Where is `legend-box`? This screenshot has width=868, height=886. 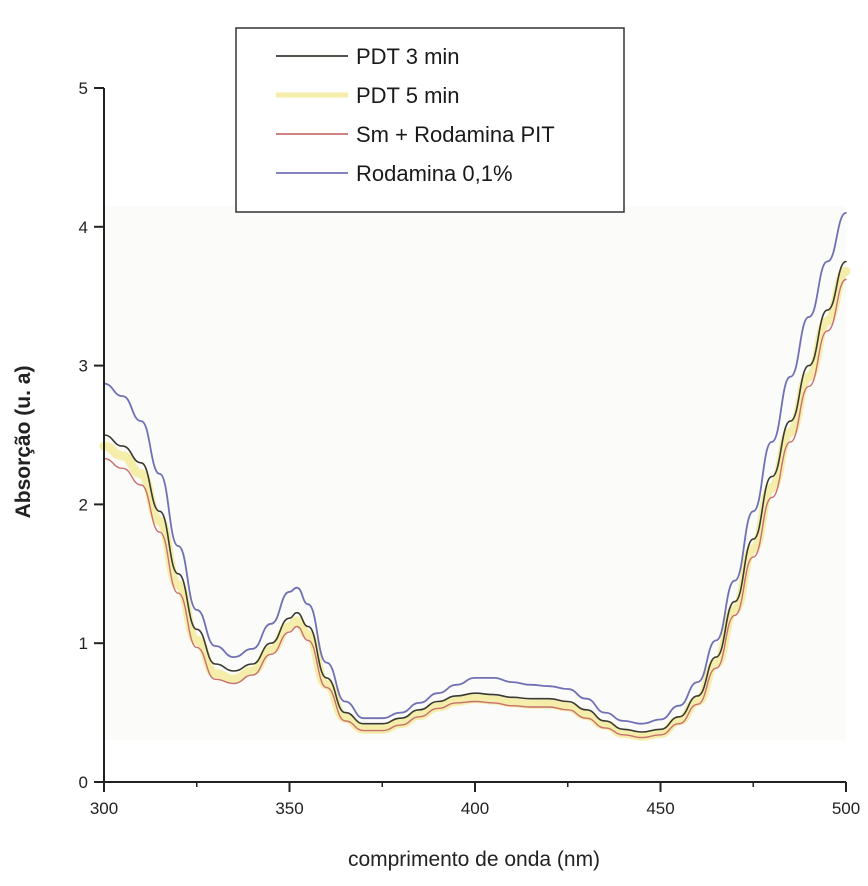 legend-box is located at coordinates (430, 120).